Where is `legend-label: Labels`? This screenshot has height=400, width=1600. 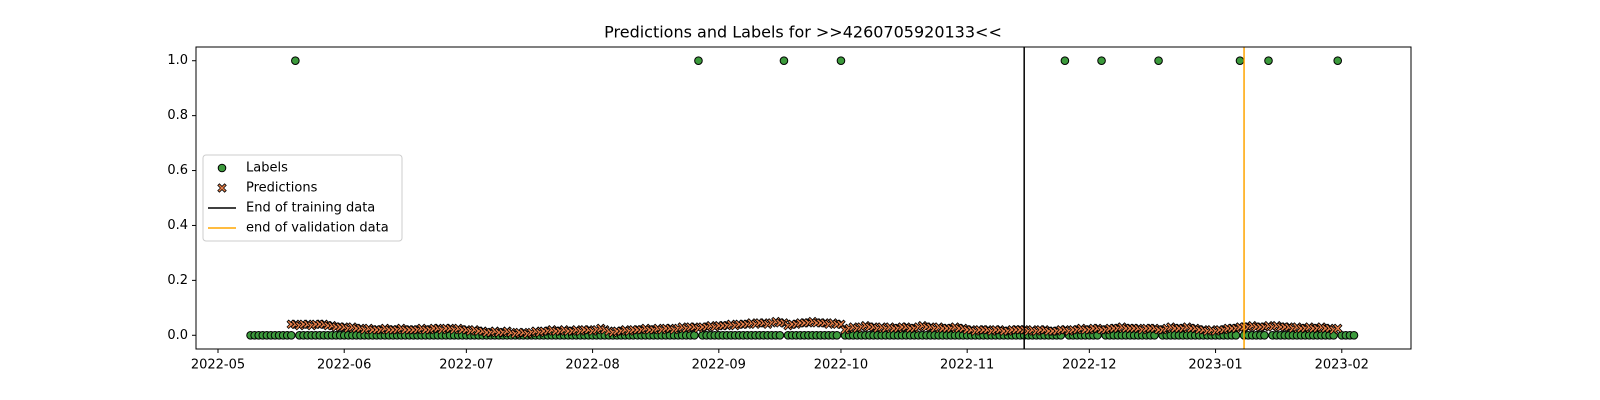
legend-label: Labels is located at coordinates (267, 168).